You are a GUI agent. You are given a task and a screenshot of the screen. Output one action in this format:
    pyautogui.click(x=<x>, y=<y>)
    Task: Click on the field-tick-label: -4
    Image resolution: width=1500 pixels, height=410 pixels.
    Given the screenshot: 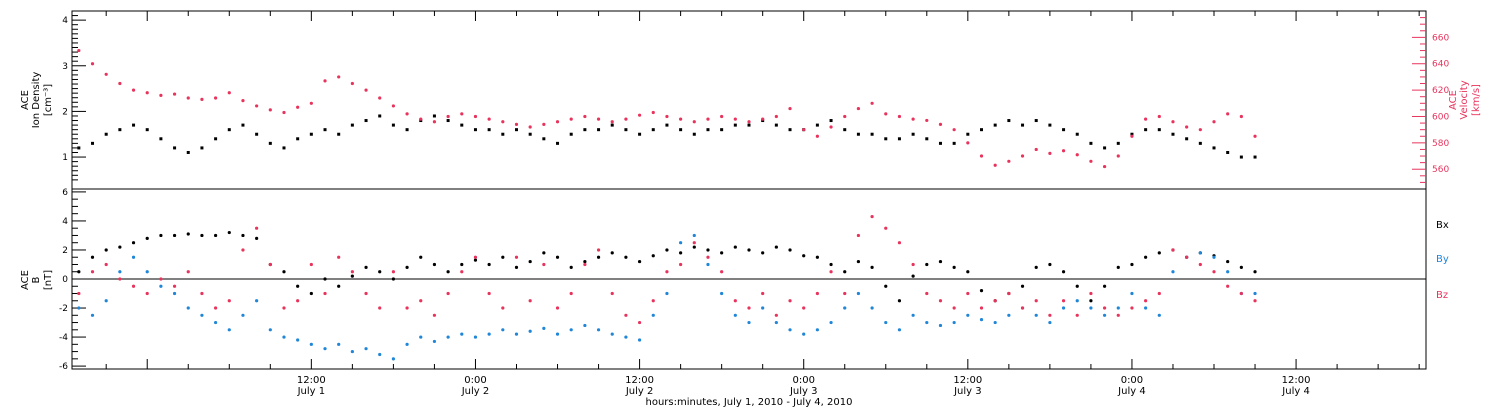 What is the action you would take?
    pyautogui.click(x=63, y=338)
    